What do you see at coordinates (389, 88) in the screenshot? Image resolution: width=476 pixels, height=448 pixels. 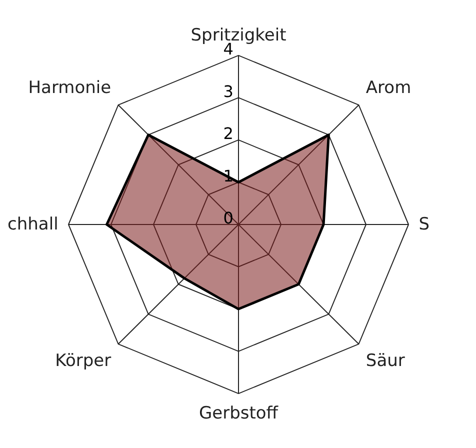 I see `spoke-label: Arom` at bounding box center [389, 88].